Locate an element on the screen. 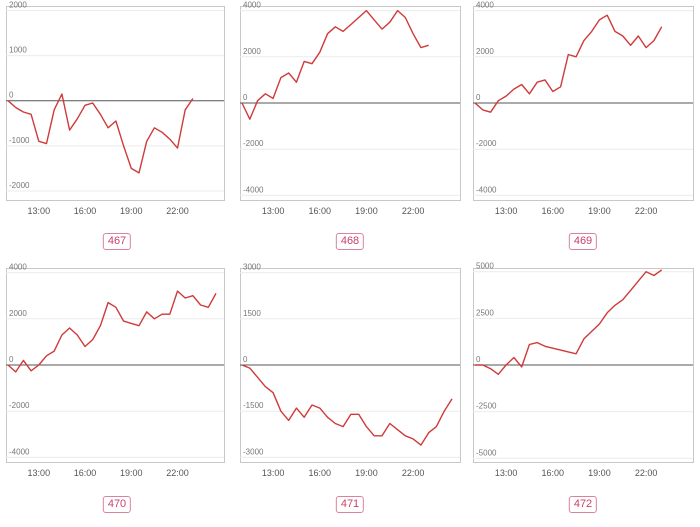  plot-frame is located at coordinates (115, 103).